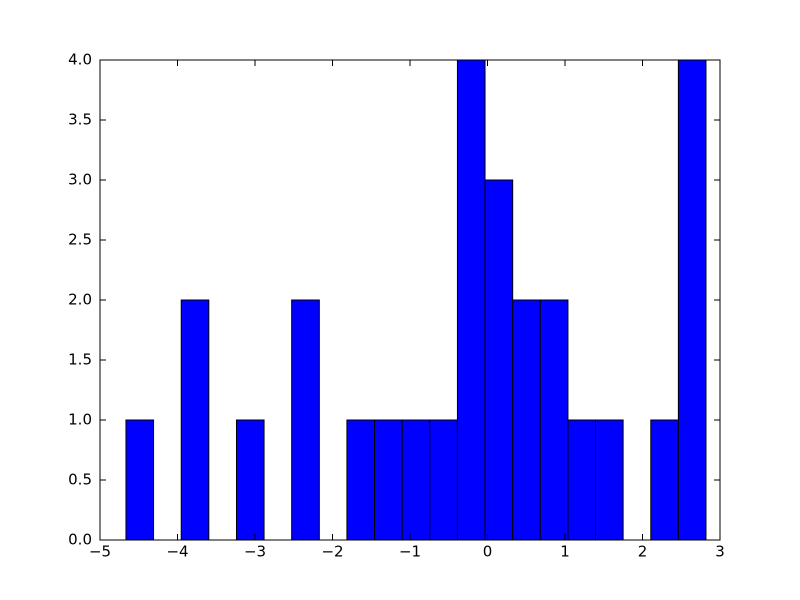  What do you see at coordinates (643, 552) in the screenshot?
I see `x-tick-label: 2` at bounding box center [643, 552].